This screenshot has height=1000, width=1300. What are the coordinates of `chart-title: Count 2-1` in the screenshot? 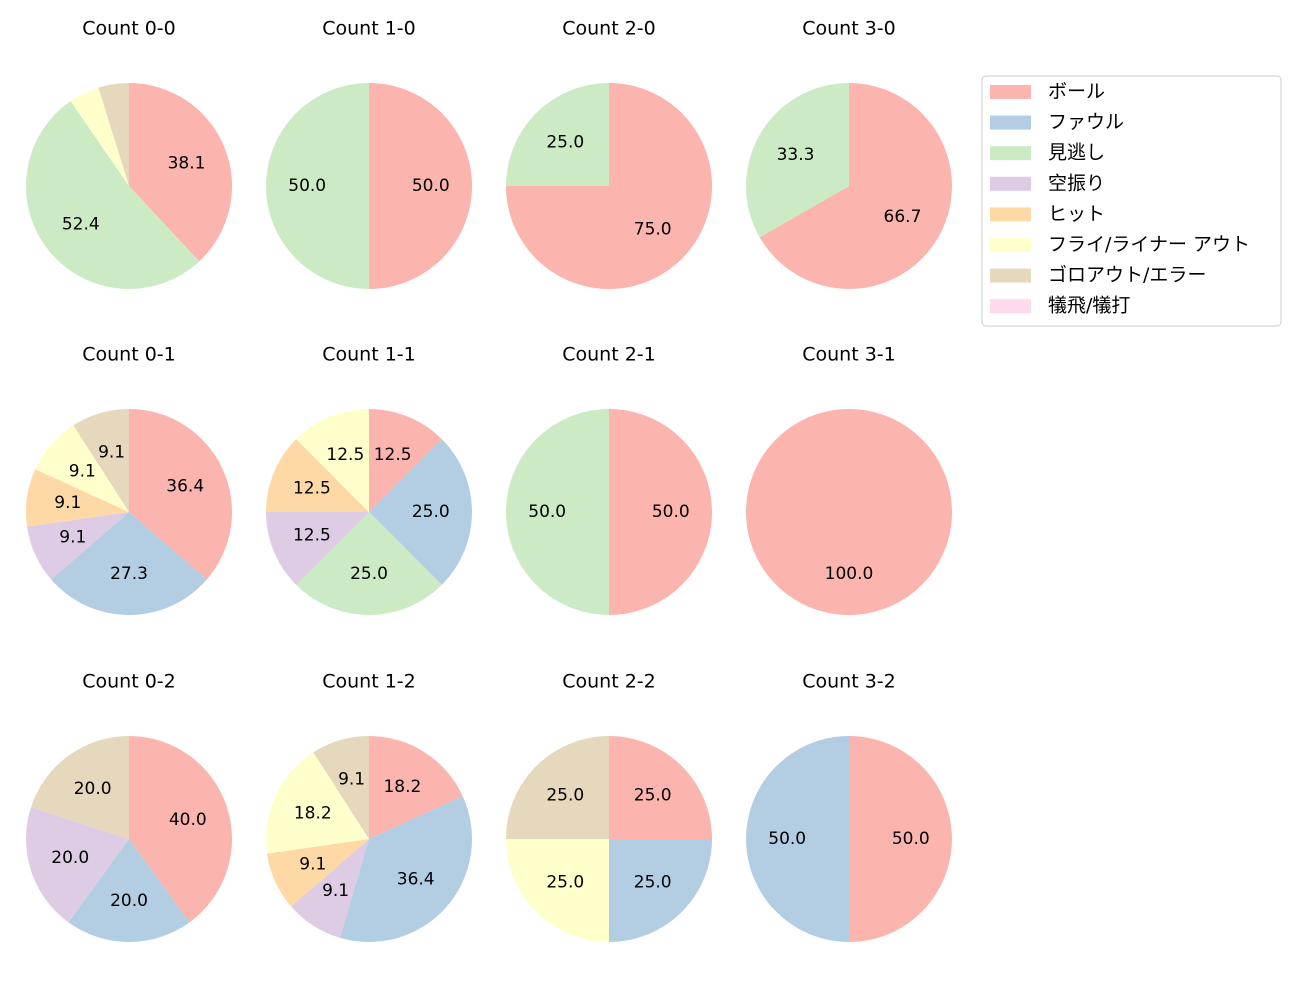 It's located at (609, 355).